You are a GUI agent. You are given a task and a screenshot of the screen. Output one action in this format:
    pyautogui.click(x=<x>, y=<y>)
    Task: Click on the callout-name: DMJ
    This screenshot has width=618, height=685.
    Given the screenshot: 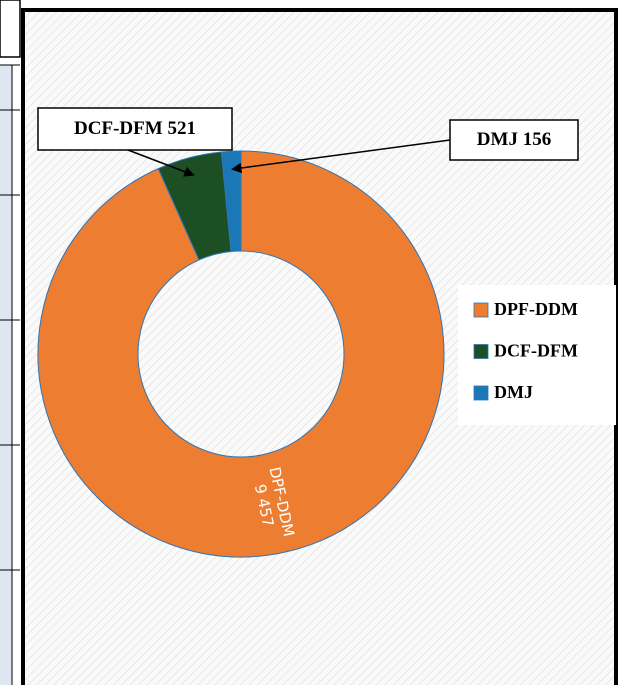 What is the action you would take?
    pyautogui.click(x=497, y=139)
    